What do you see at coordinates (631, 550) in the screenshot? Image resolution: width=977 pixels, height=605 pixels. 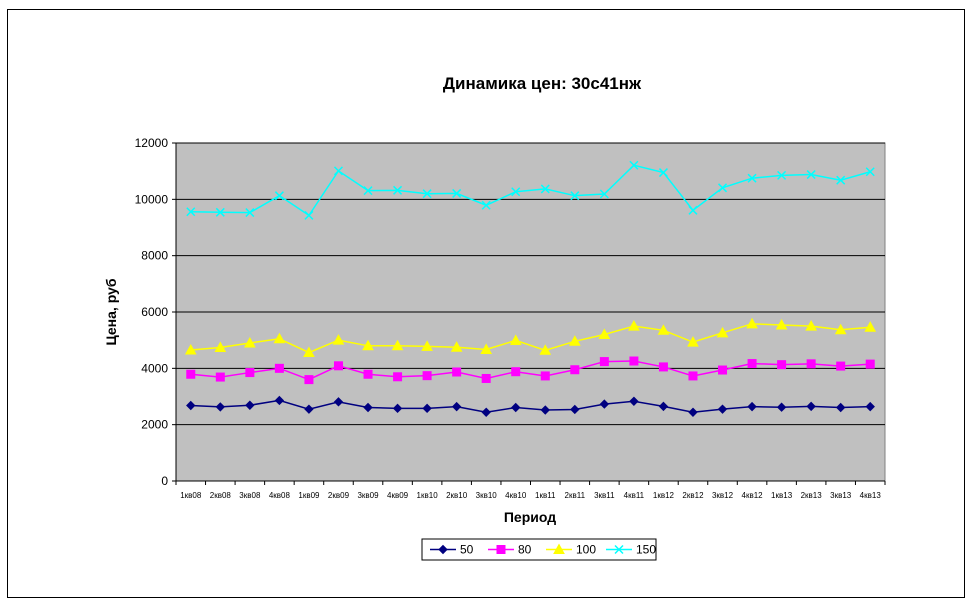 I see `legend-item-150: 150` at bounding box center [631, 550].